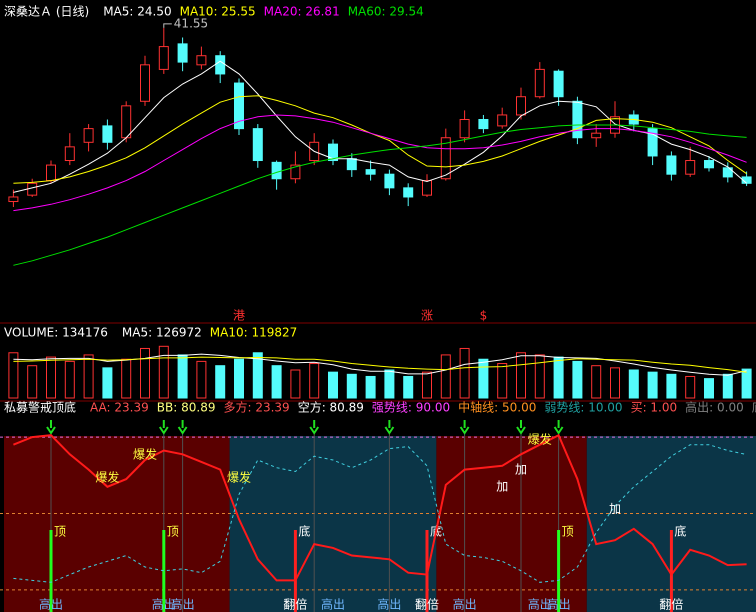 This screenshot has width=756, height=612. What do you see at coordinates (56, 333) in the screenshot?
I see `panel-title: VOLUME: 134176` at bounding box center [56, 333].